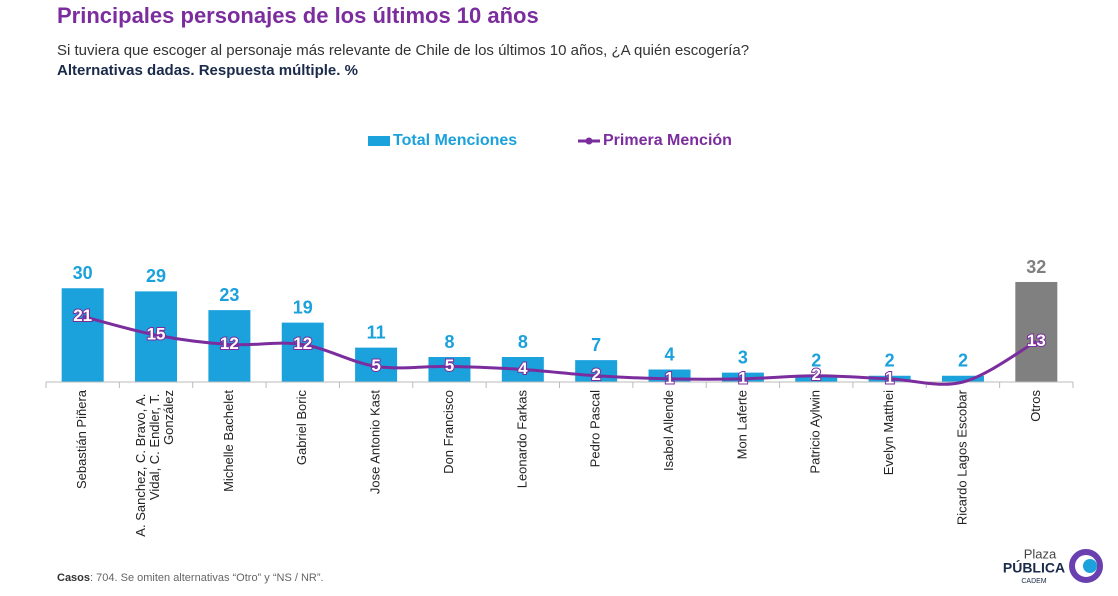 The height and width of the screenshot is (596, 1118). I want to click on x-tick-label: Isabel Allende, so click(668, 430).